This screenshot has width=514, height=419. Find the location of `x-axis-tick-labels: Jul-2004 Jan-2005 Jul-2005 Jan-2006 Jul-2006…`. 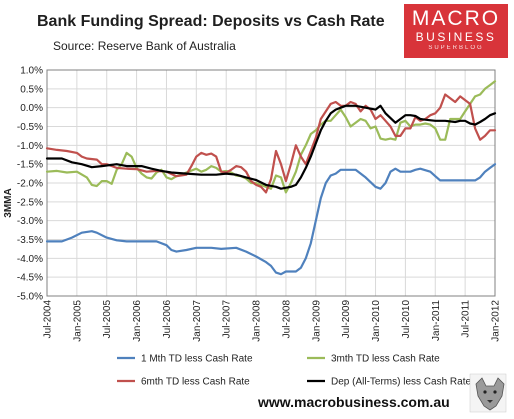

x-axis-tick-labels: Jul-2004 Jan-2005 Jul-2005 Jan-2006 Jul-2006… is located at coordinates (272, 321).